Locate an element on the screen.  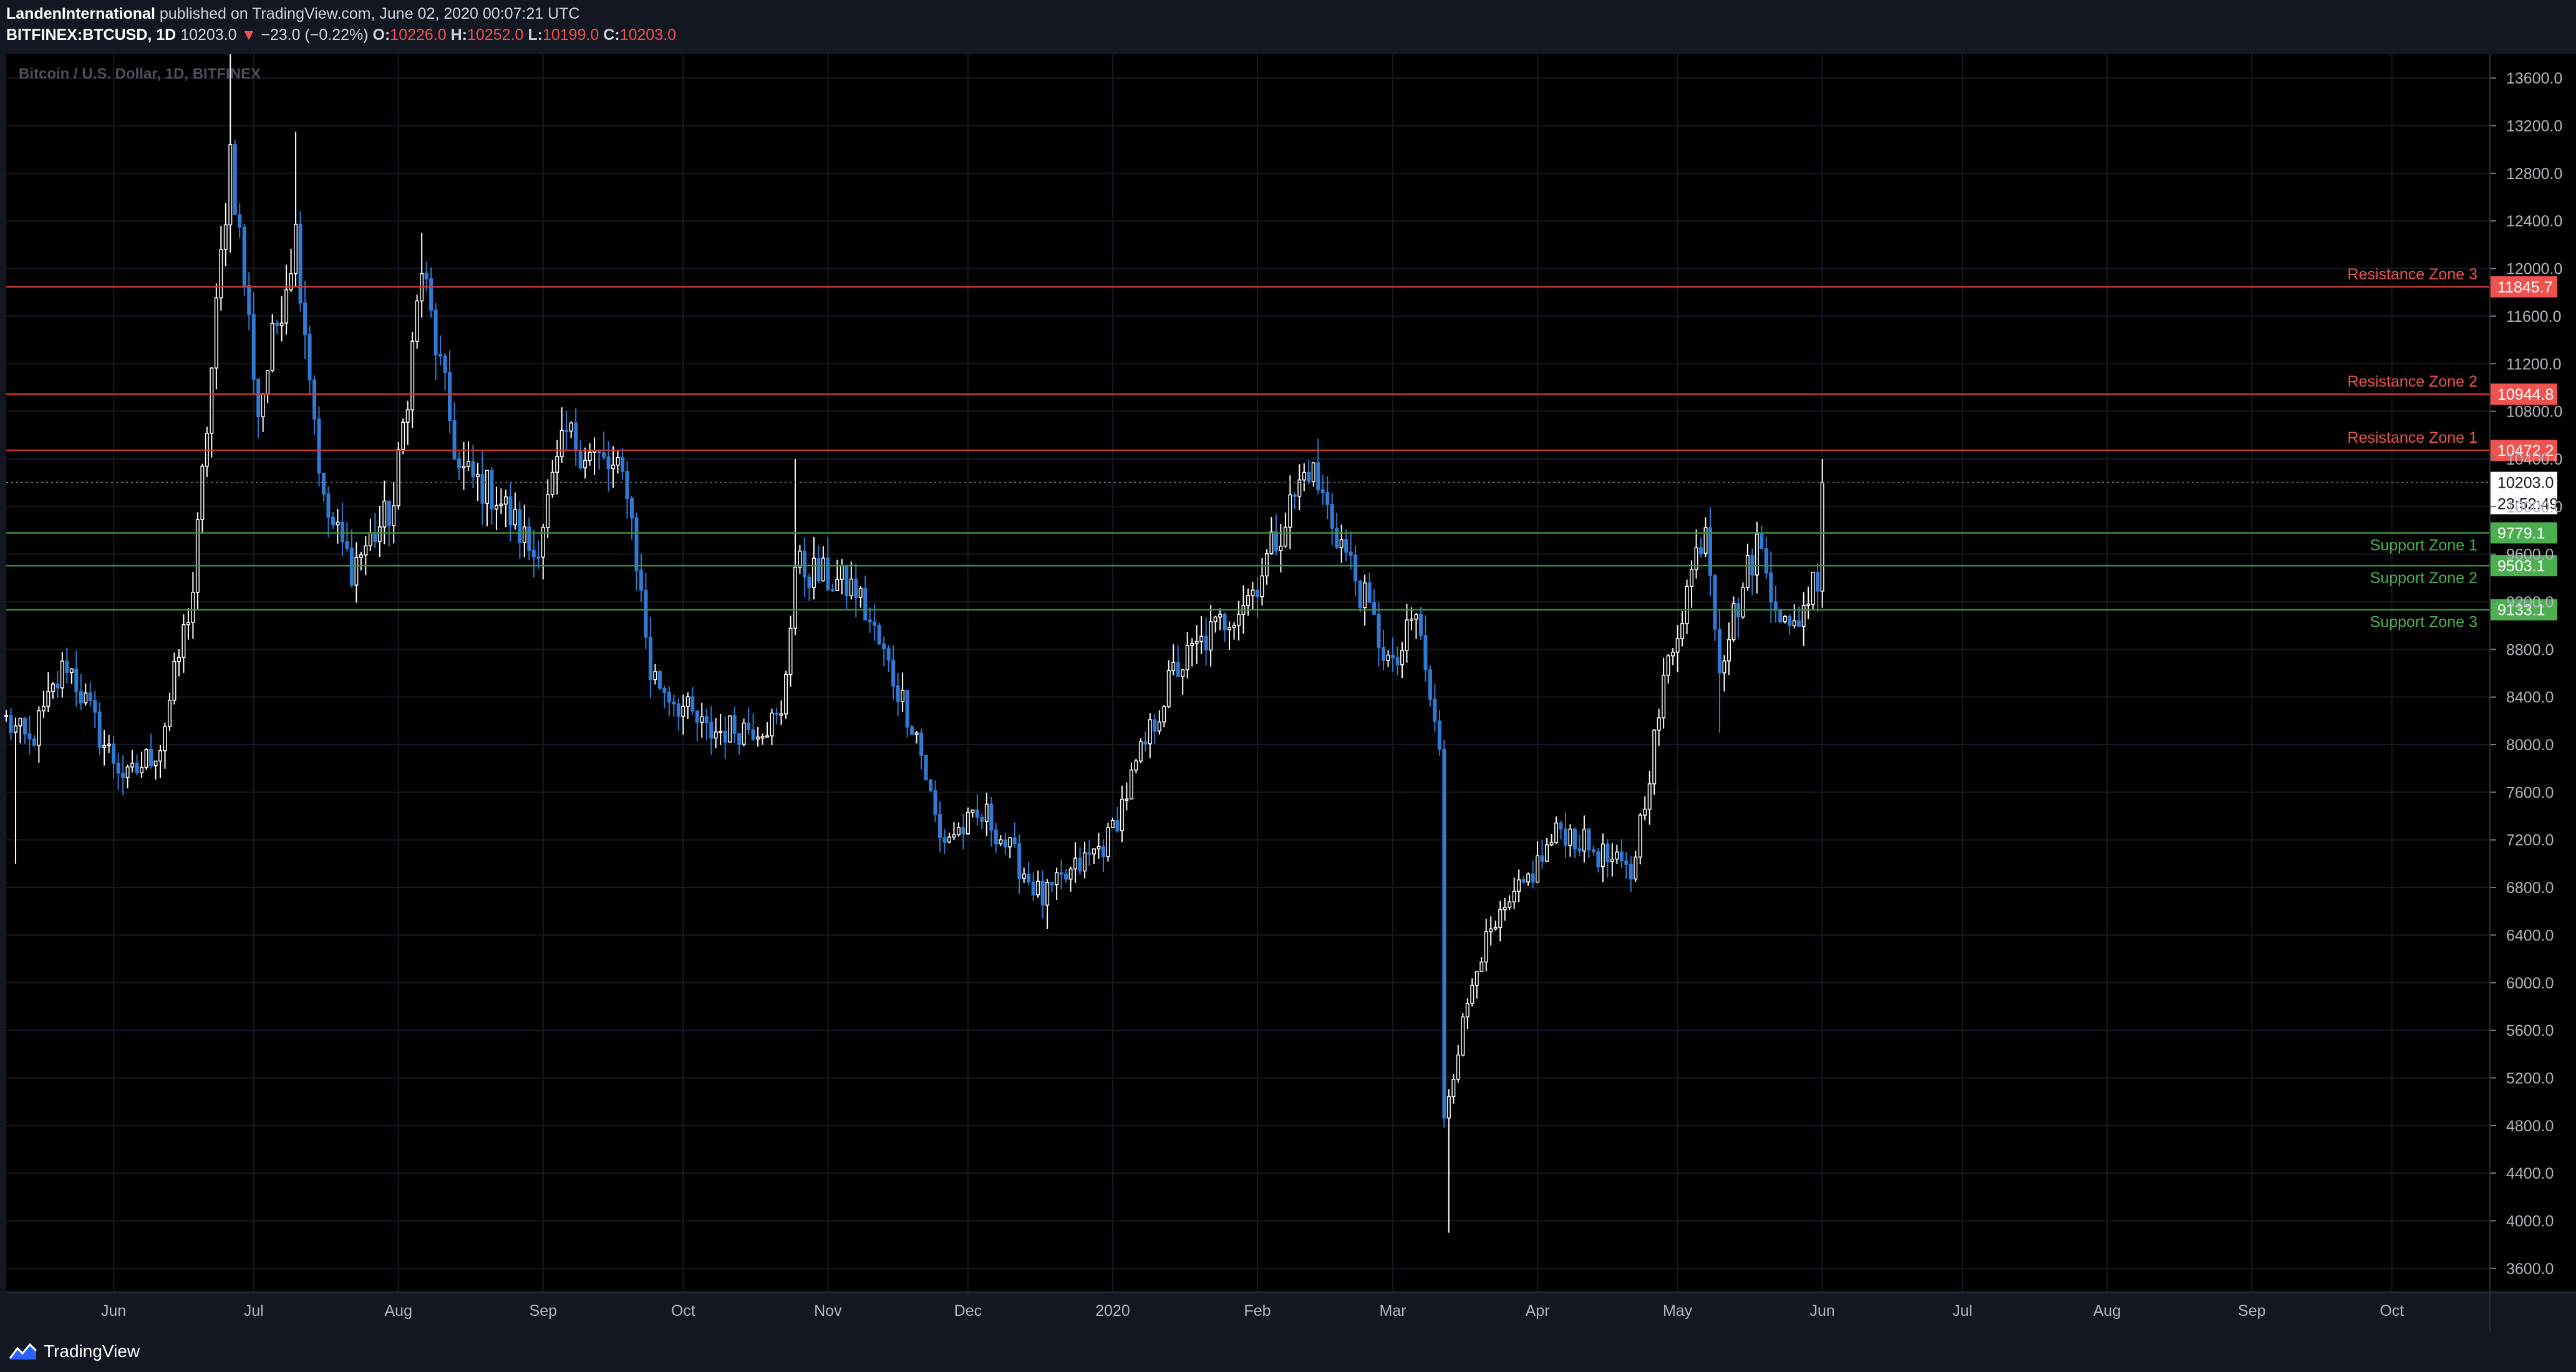
publisher-name: LandenInternational is located at coordinates (80, 13).